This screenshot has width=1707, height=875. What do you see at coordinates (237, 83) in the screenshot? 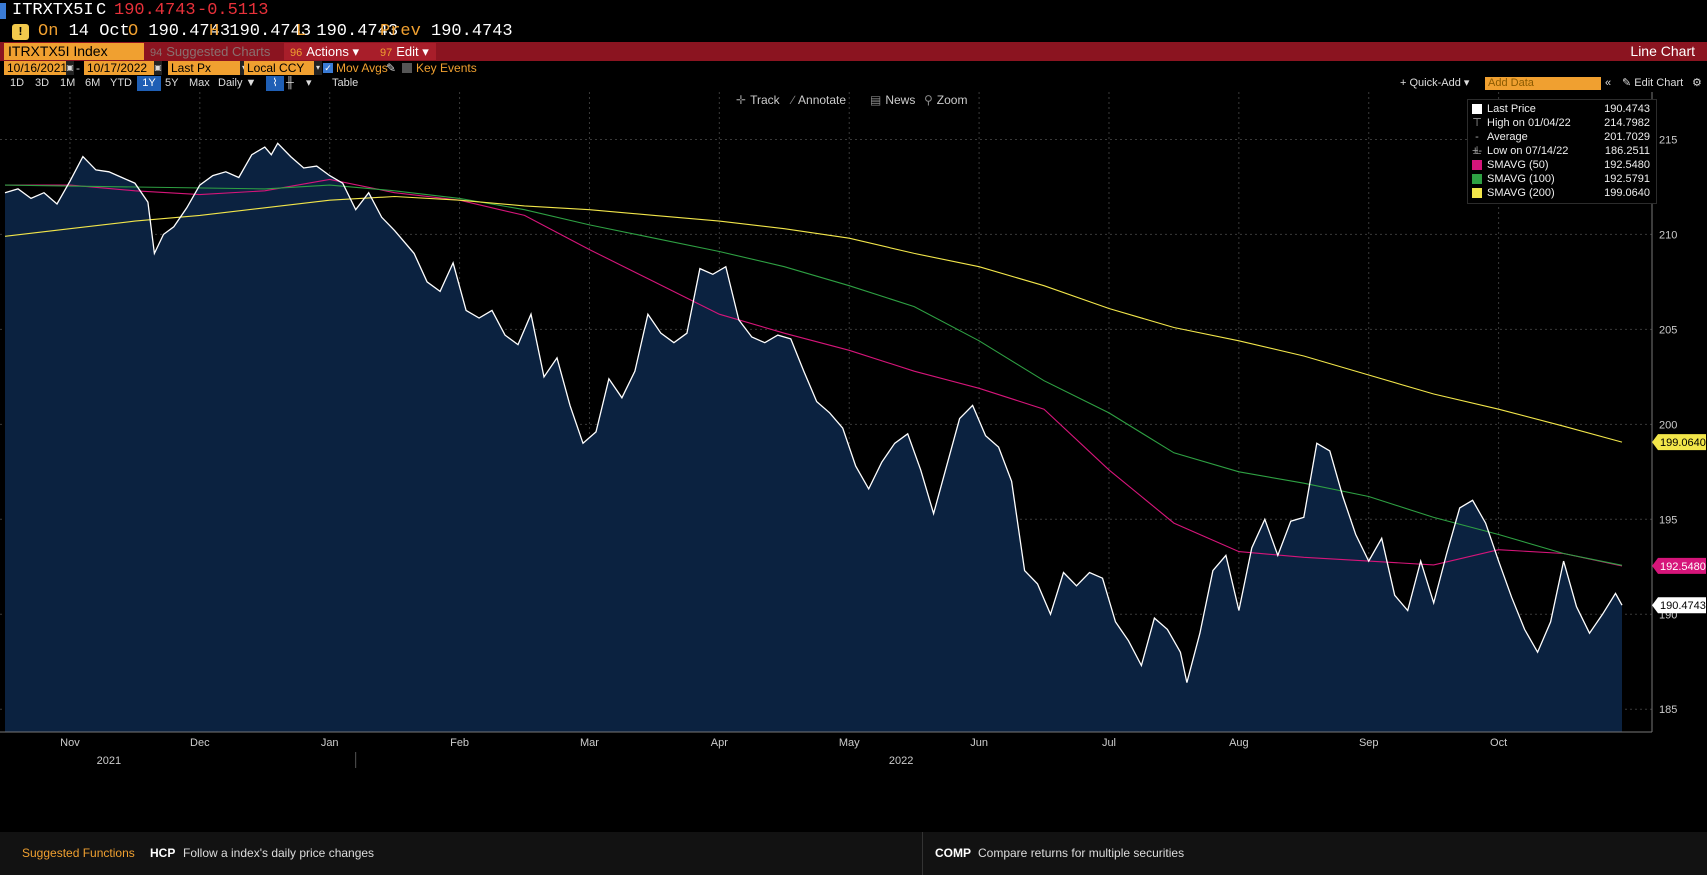
I see `frequency-select: Daily ▼` at bounding box center [237, 83].